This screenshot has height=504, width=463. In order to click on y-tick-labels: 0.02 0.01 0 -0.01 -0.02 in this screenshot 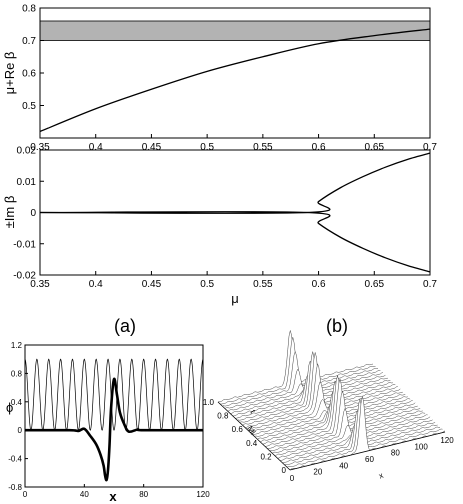, I will do `click(28, 214)`.